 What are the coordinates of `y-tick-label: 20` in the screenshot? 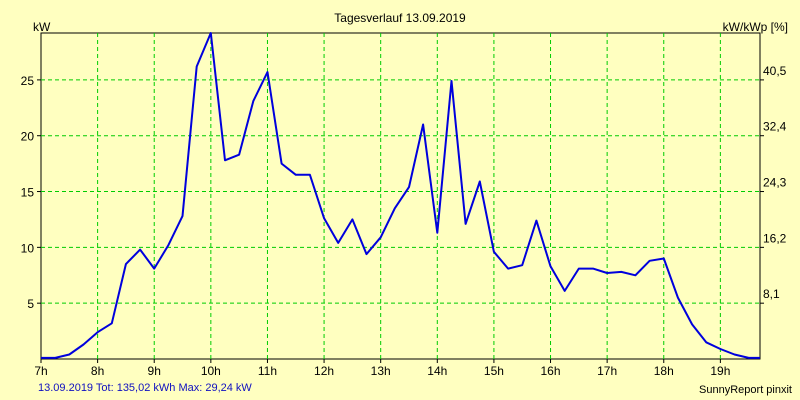 It's located at (28, 137).